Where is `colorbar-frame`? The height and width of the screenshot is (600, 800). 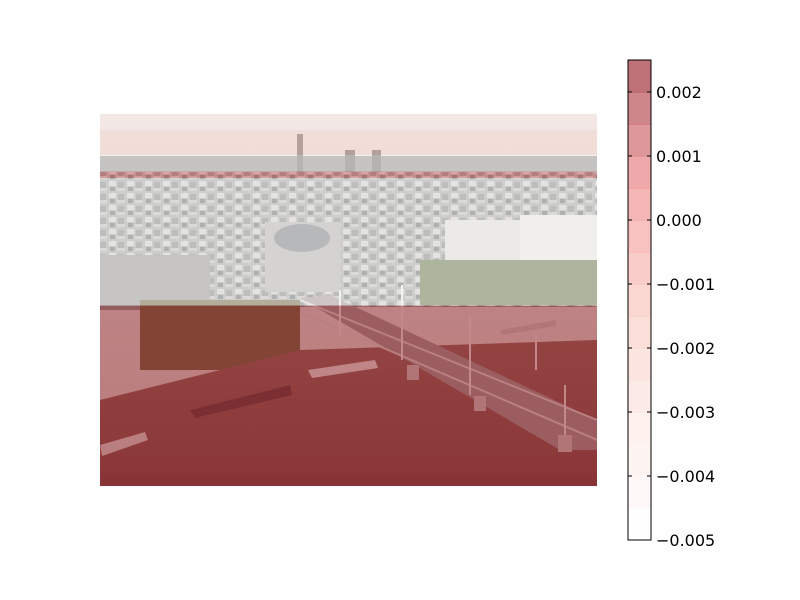
colorbar-frame is located at coordinates (639, 300).